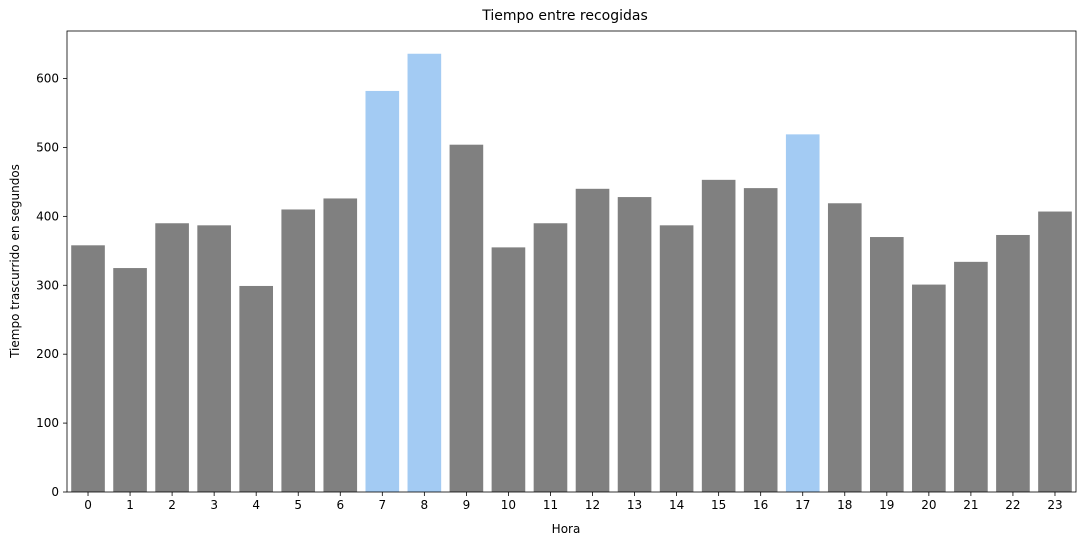  Describe the element at coordinates (130, 505) in the screenshot. I see `x-tick-label: 1` at that location.